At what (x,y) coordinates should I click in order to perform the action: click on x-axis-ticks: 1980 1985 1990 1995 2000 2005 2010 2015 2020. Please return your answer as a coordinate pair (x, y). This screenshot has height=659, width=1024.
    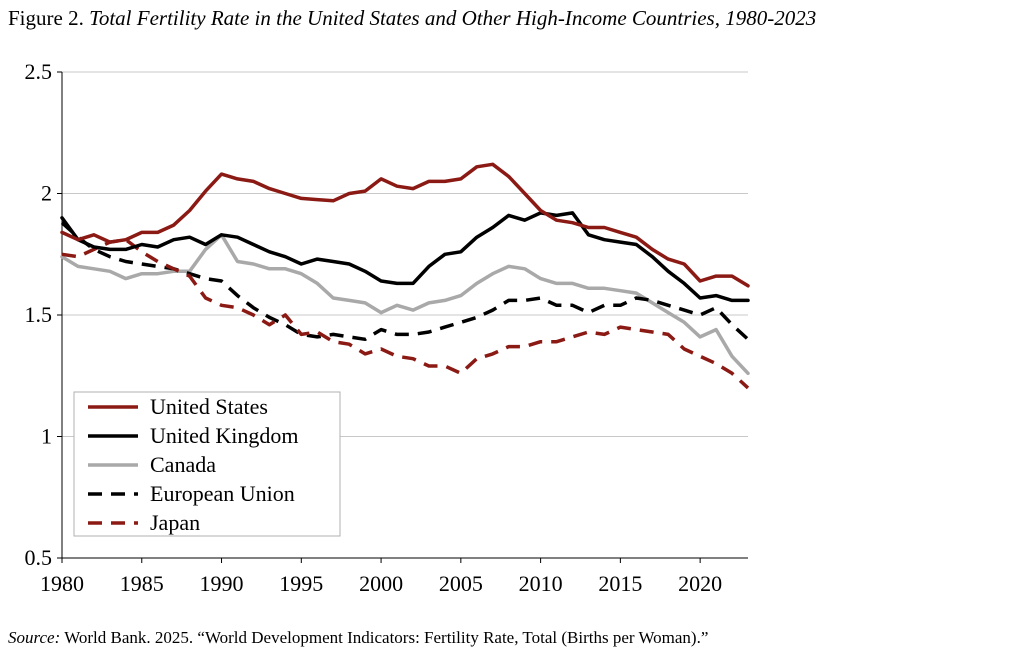
    Looking at the image, I should click on (381, 577).